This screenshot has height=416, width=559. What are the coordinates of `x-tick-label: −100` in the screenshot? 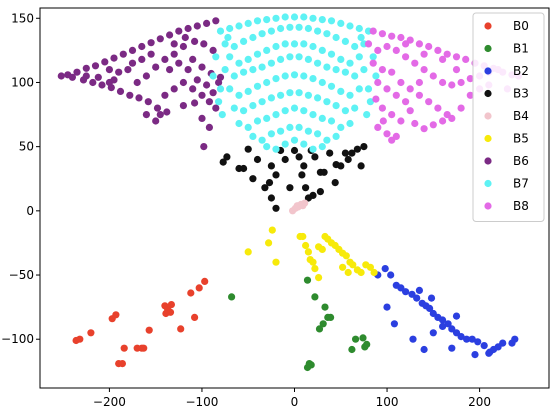 It's located at (201, 402).